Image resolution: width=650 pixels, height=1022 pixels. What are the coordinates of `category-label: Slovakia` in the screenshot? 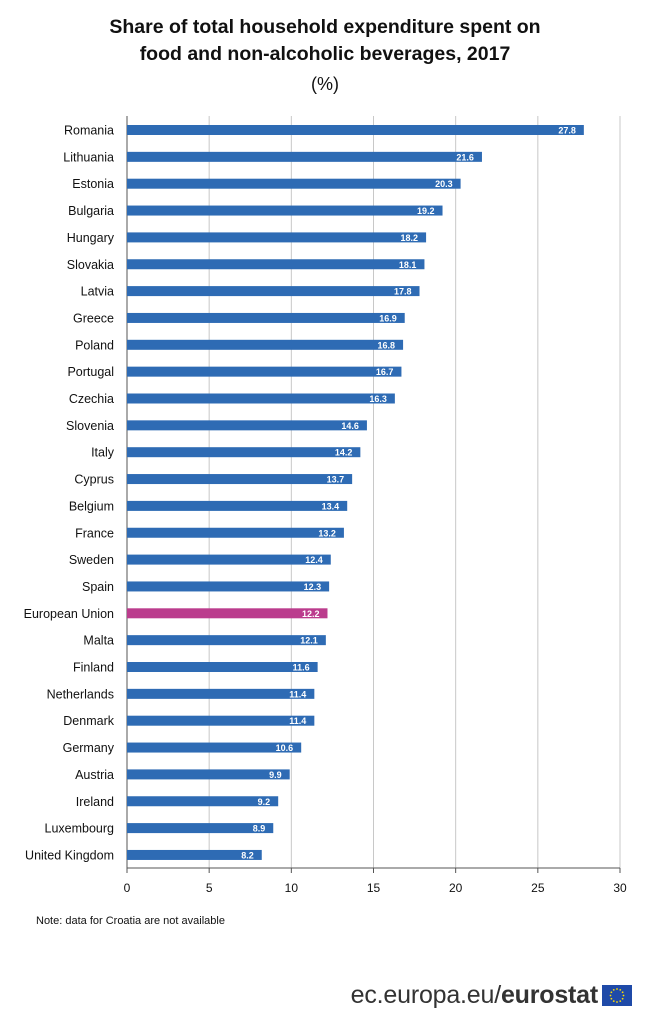 It's located at (90, 265).